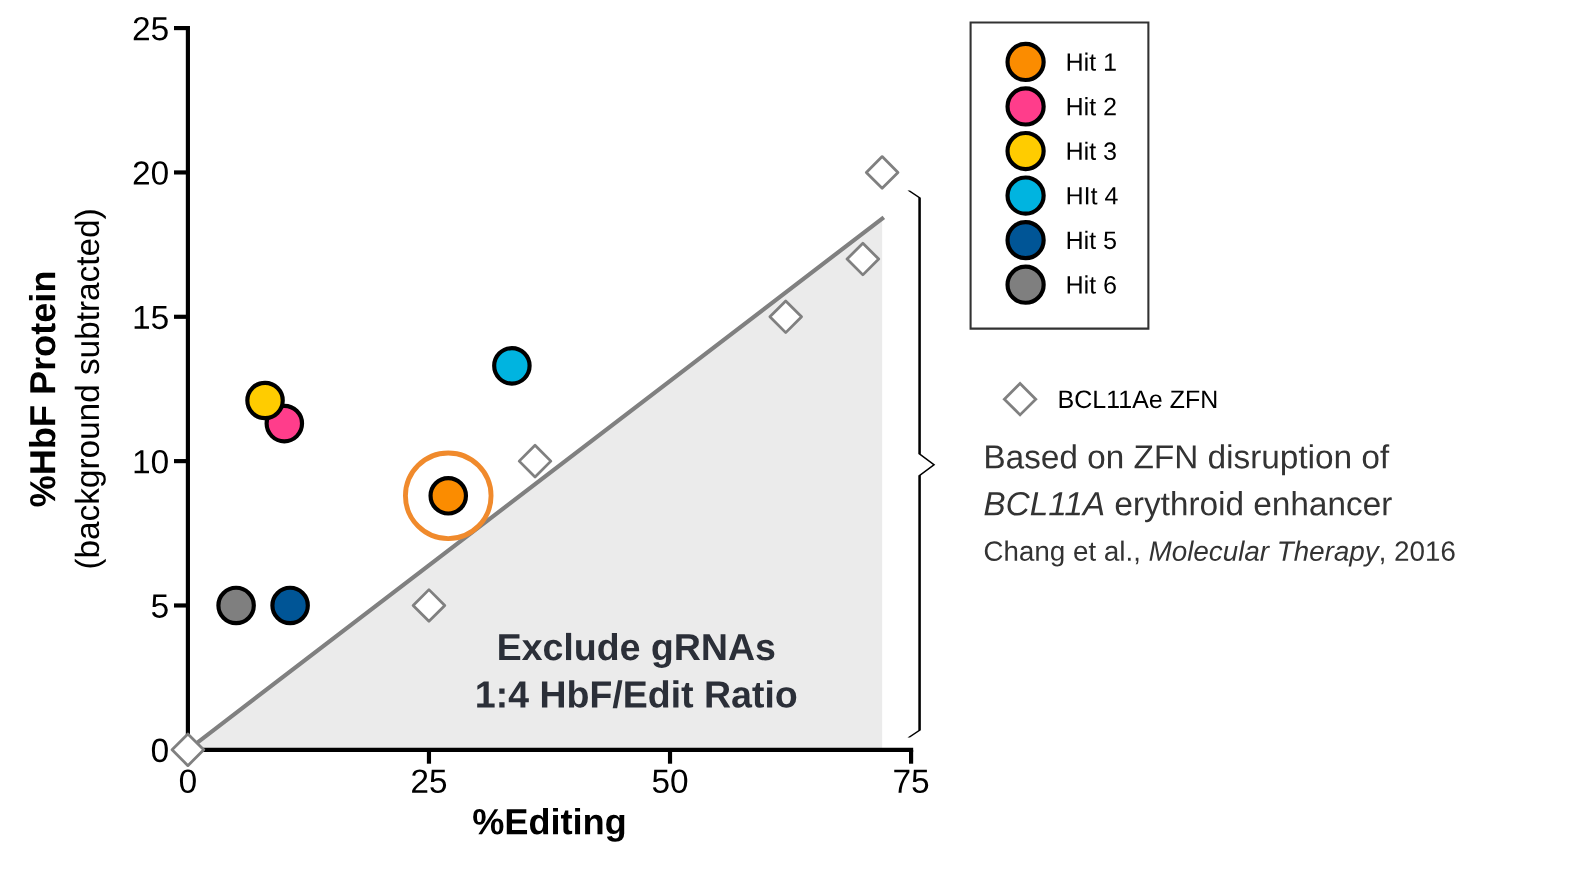 The height and width of the screenshot is (878, 1579). What do you see at coordinates (1138, 399) in the screenshot?
I see `legend-label: BCL11Ae ZFN` at bounding box center [1138, 399].